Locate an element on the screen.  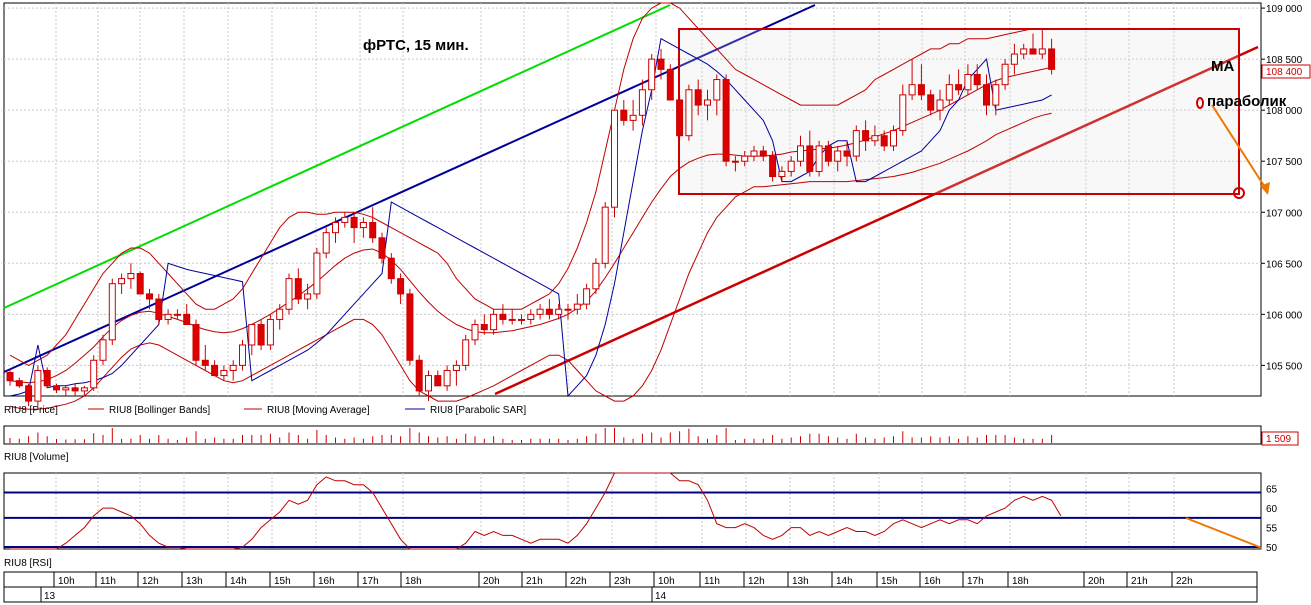
rsi-line is located at coordinates (536, 511).